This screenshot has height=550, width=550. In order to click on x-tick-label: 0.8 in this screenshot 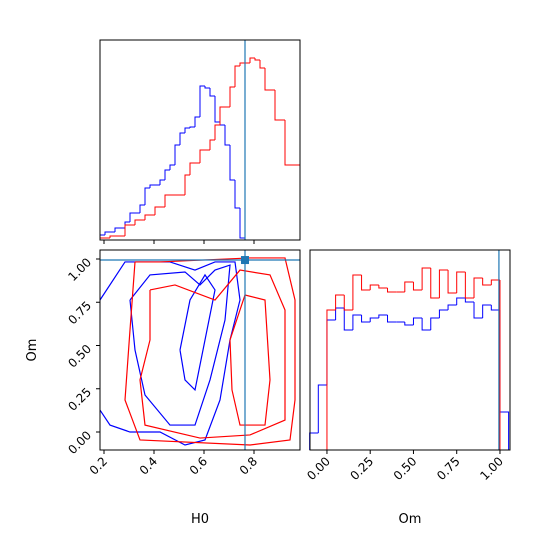, I will do `click(248, 465)`.